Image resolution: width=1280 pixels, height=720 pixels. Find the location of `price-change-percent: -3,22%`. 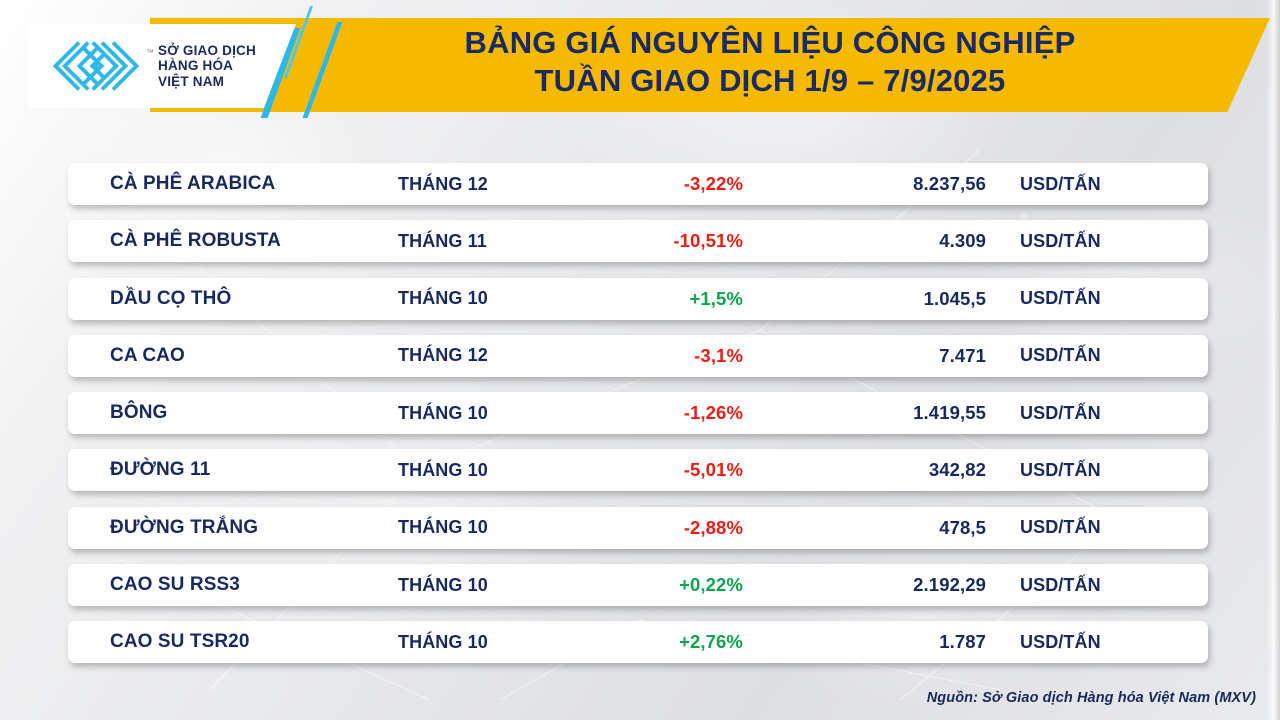

price-change-percent: -3,22% is located at coordinates (713, 183).